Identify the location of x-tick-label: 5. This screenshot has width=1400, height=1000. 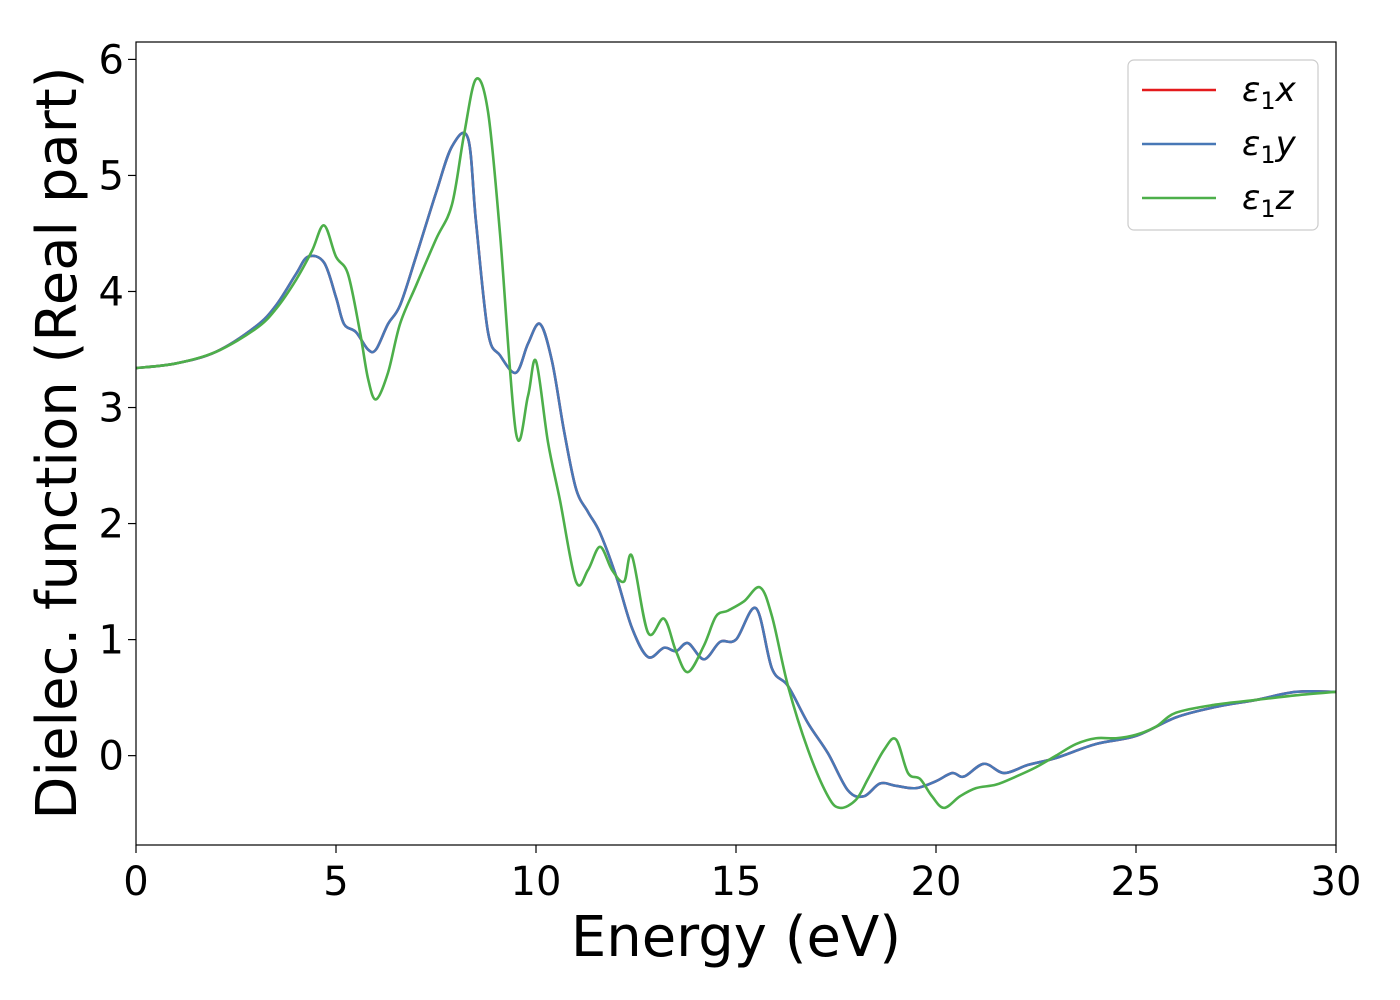
(335, 882).